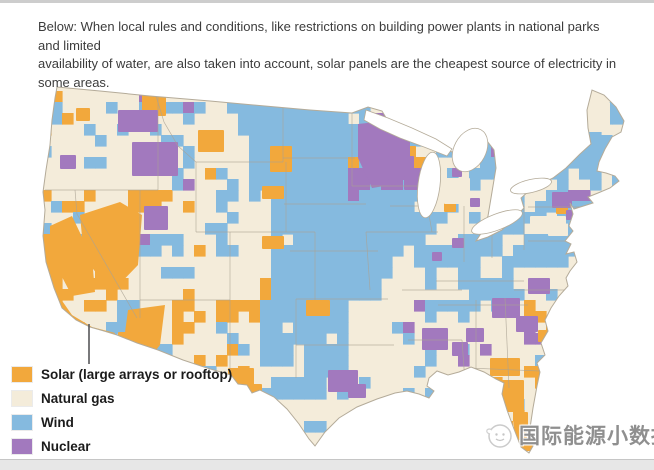 This screenshot has height=470, width=654. I want to click on watermark-text: 国际能源小数据, so click(586, 436).